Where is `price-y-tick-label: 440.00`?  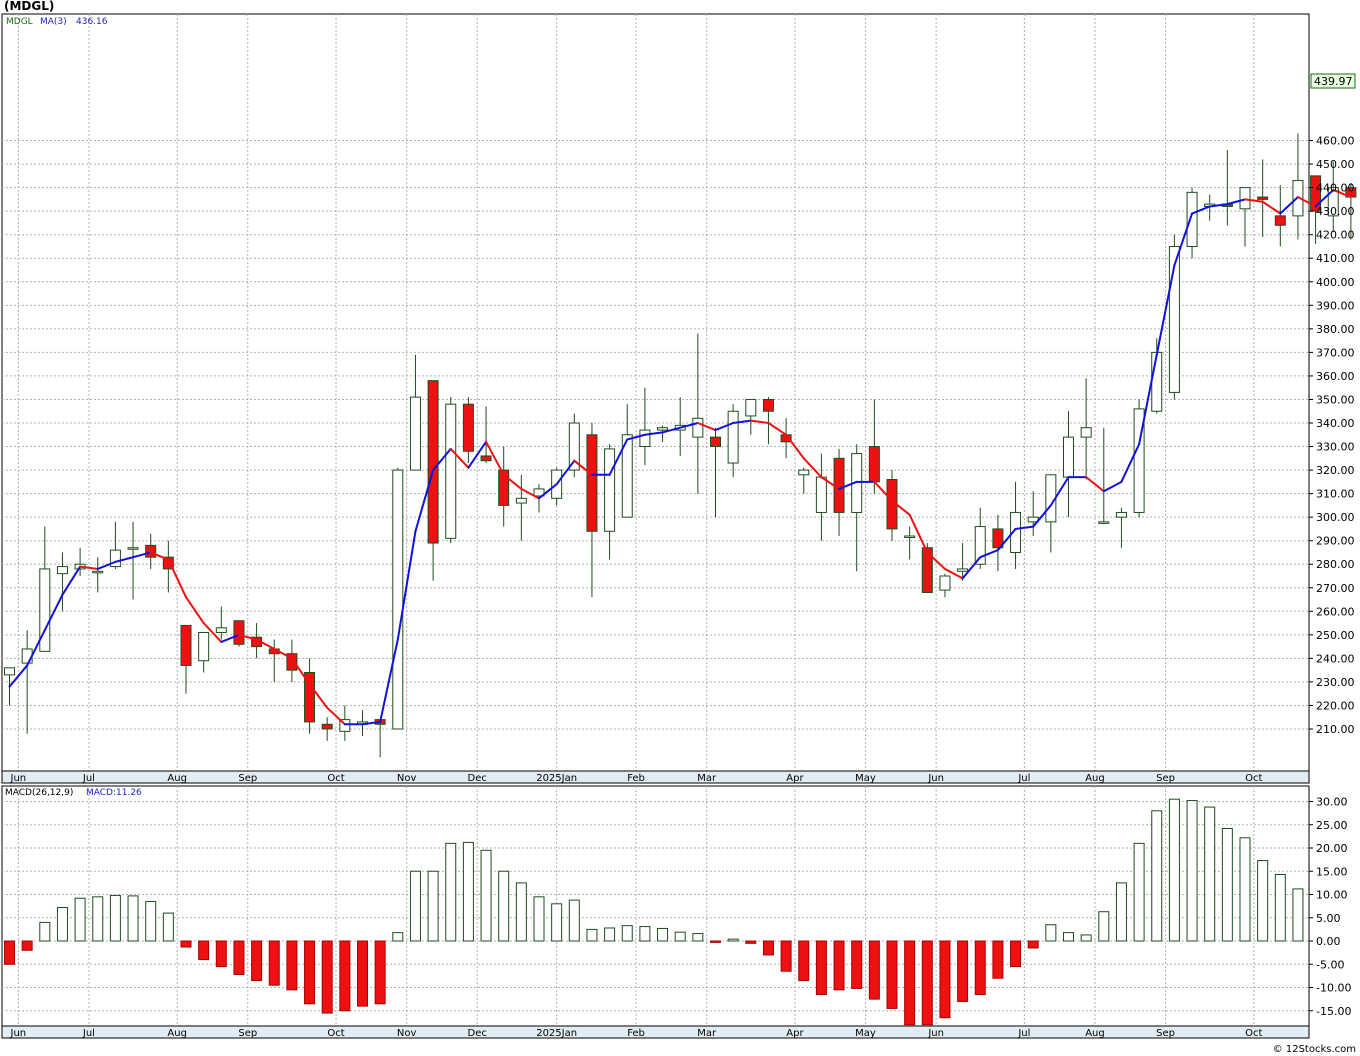 price-y-tick-label: 440.00 is located at coordinates (1335, 188).